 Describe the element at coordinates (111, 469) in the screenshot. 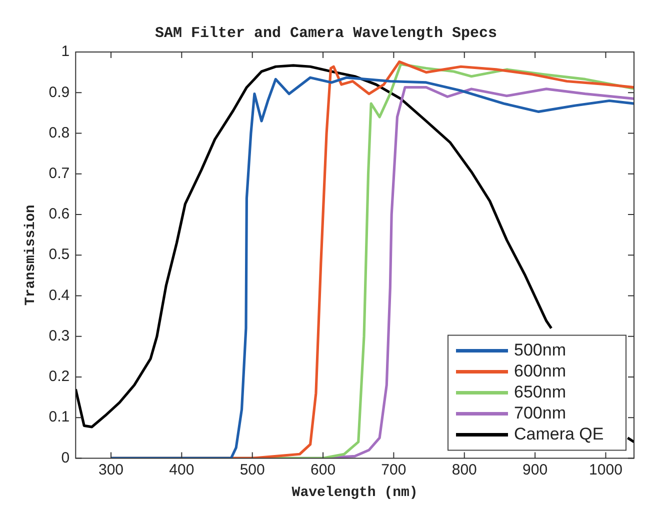

I see `x-tick-label: 300` at that location.